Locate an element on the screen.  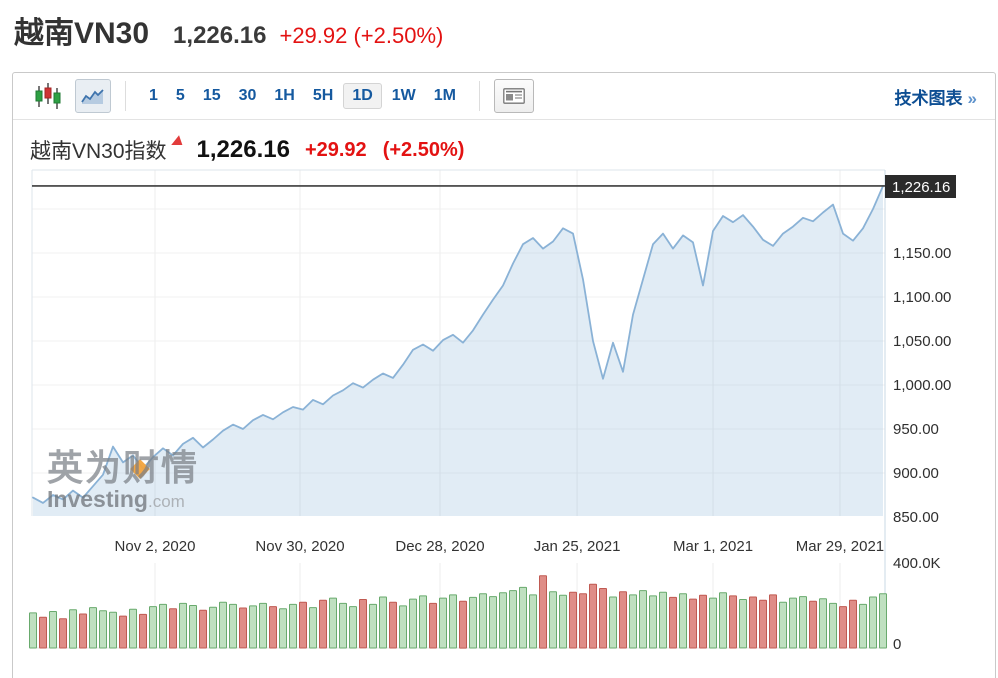
y-axis-label: 1,100.00 is located at coordinates (922, 297).